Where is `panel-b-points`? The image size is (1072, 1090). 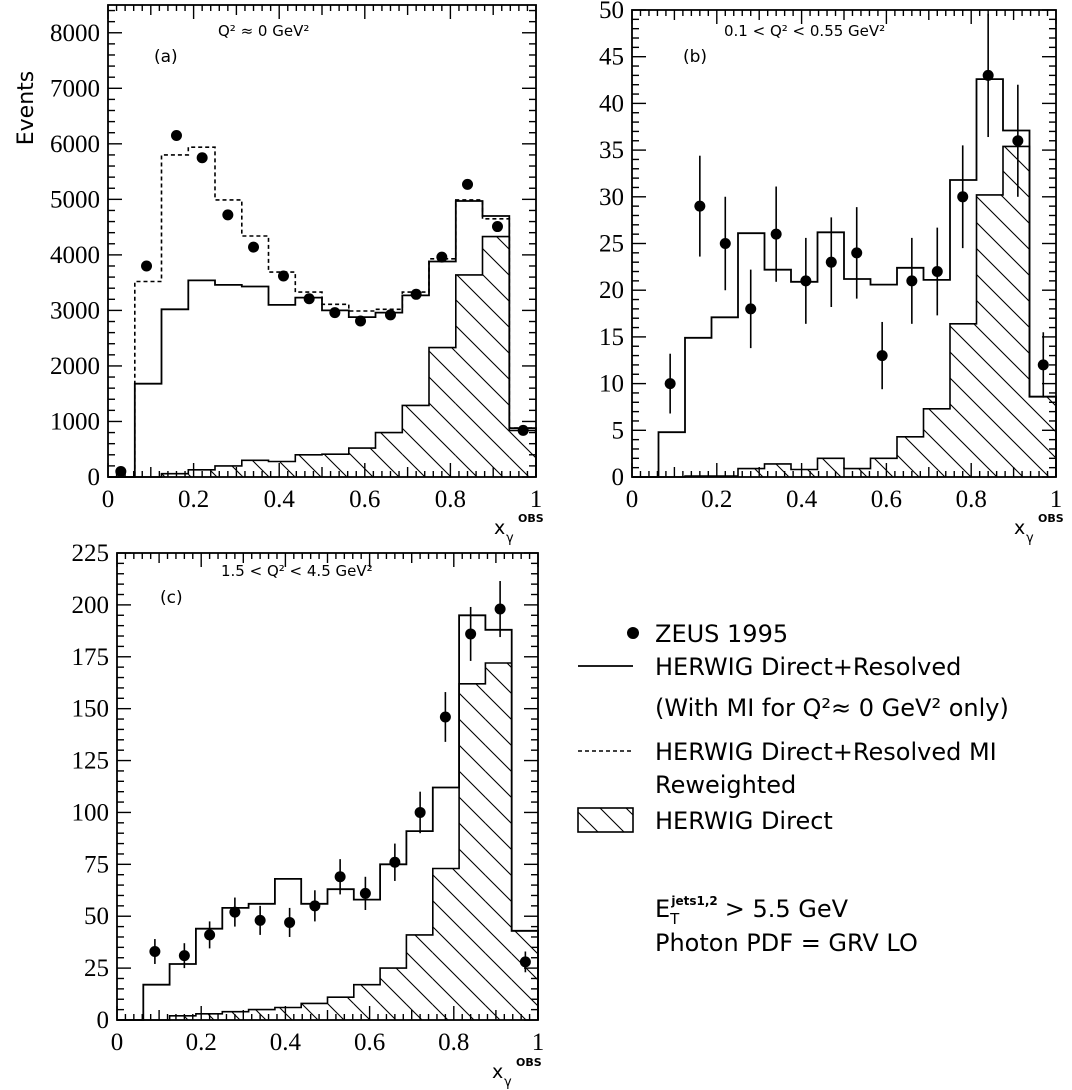 panel-b-points is located at coordinates (856, 213).